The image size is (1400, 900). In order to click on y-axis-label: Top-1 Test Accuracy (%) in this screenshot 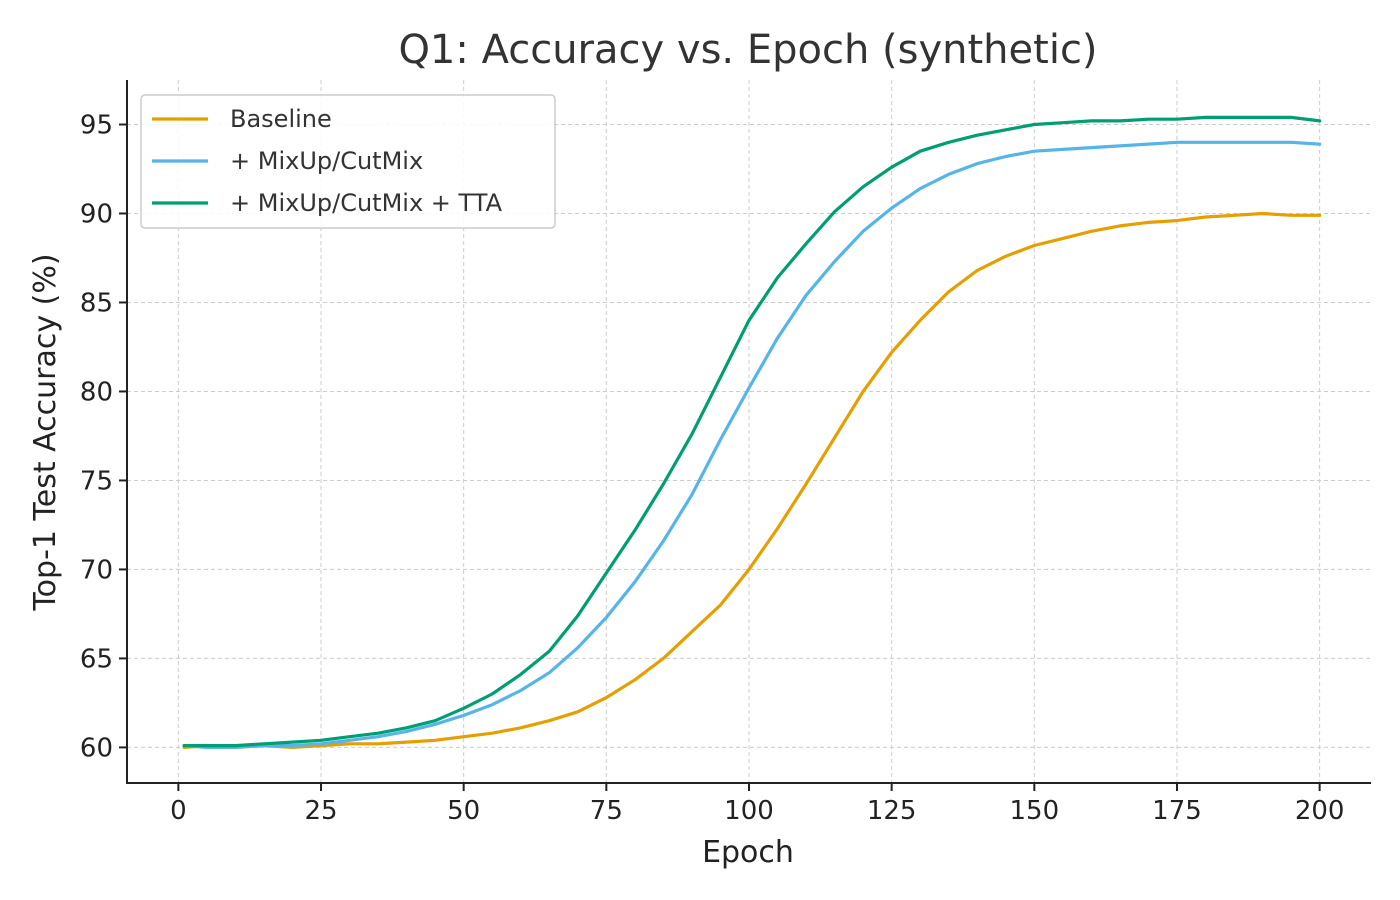, I will do `click(45, 432)`.